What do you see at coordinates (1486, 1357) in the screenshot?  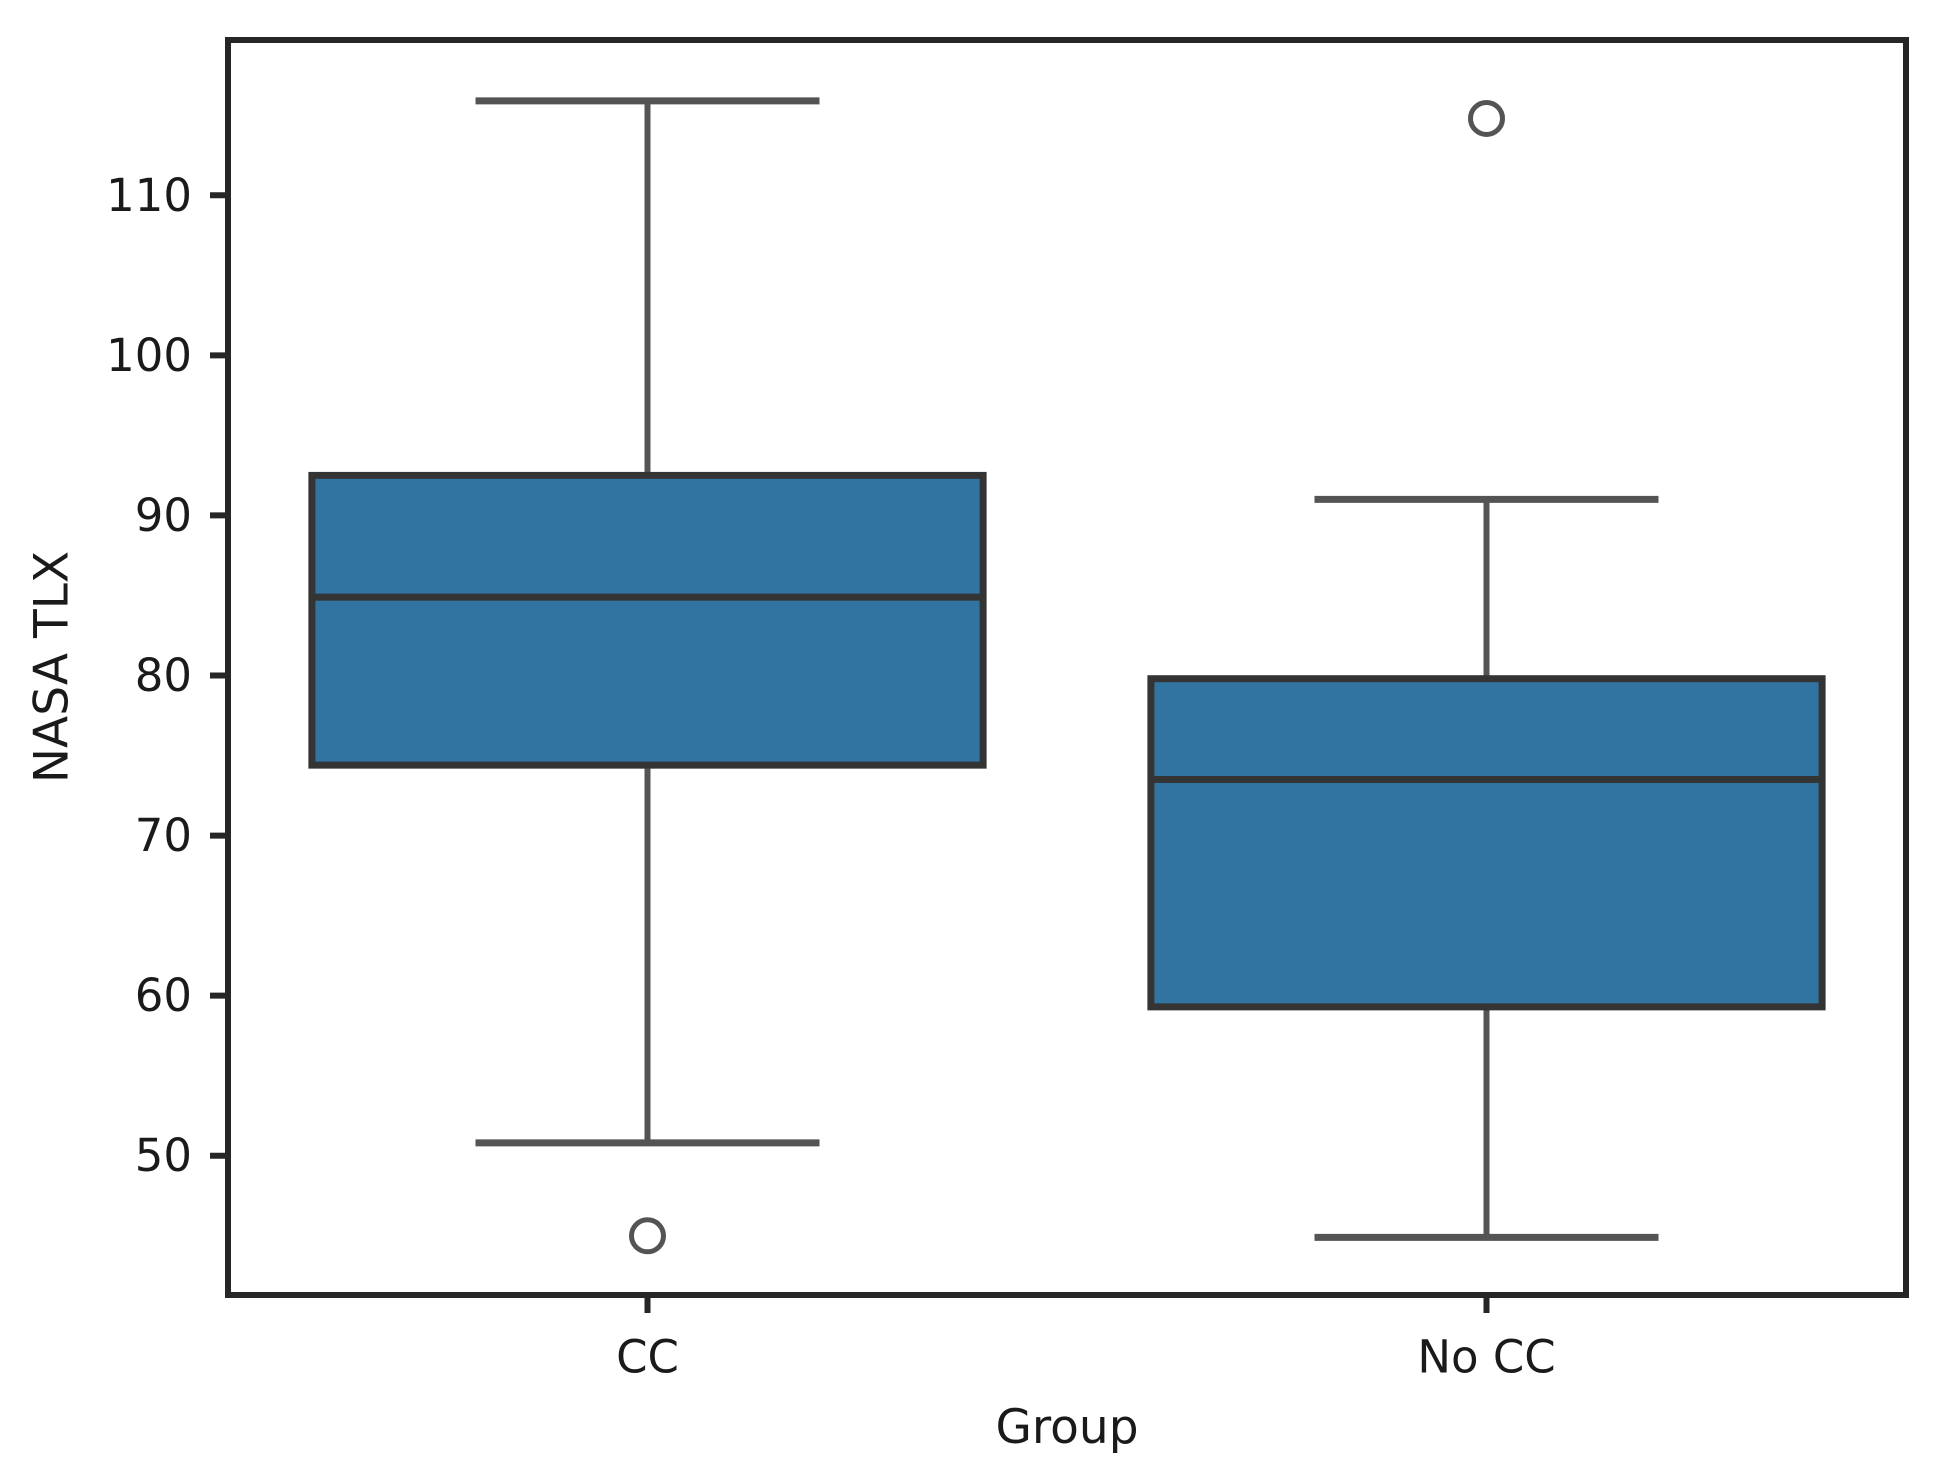 I see `x-tick-label: No CC` at bounding box center [1486, 1357].